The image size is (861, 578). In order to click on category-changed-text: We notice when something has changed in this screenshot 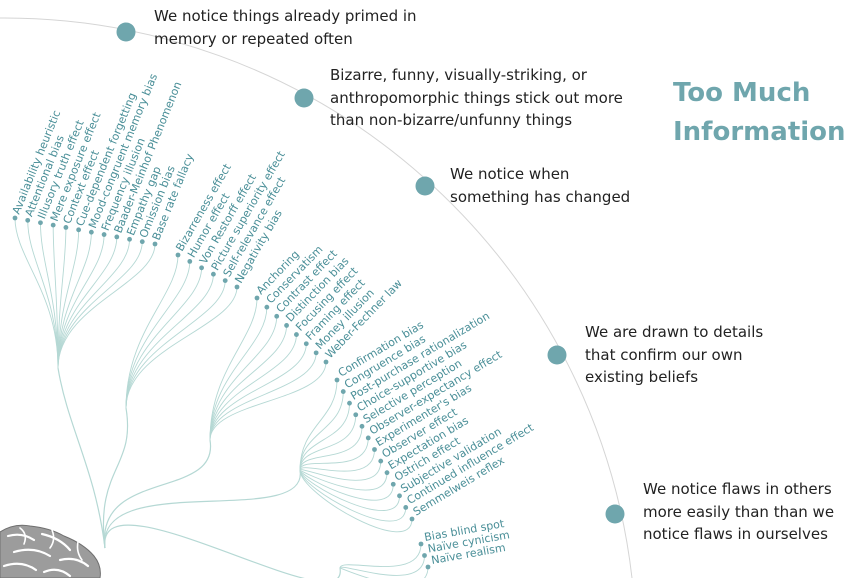, I will do `click(540, 185)`.